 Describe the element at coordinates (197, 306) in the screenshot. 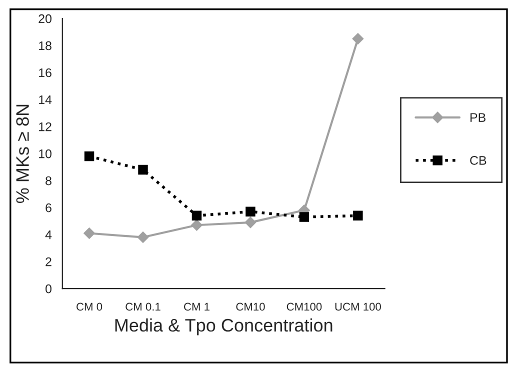

I see `x-tick-label: CM 1` at that location.